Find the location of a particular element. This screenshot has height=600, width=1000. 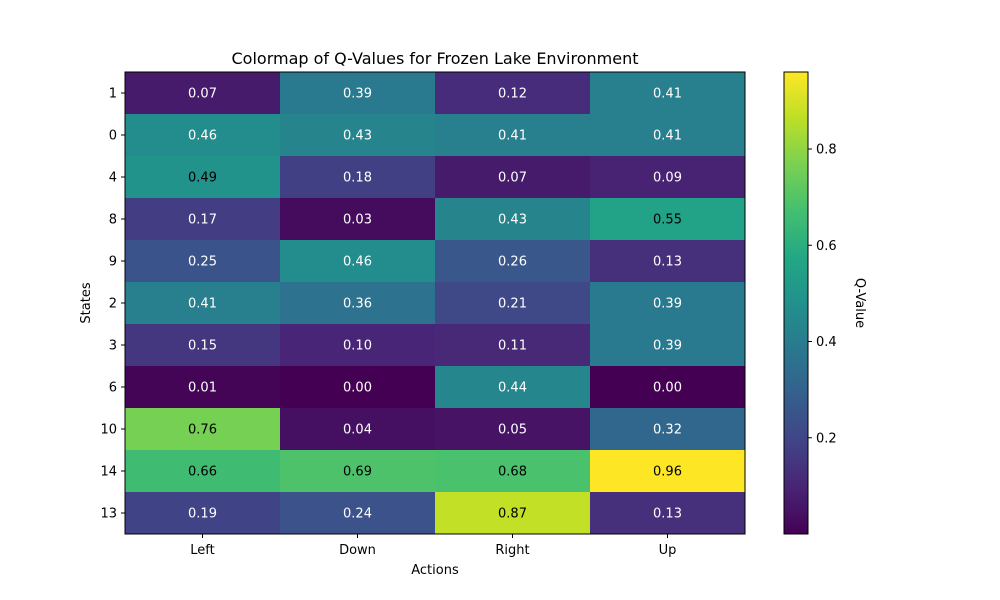

colorbar-tick-label: 0.4 is located at coordinates (826, 342).